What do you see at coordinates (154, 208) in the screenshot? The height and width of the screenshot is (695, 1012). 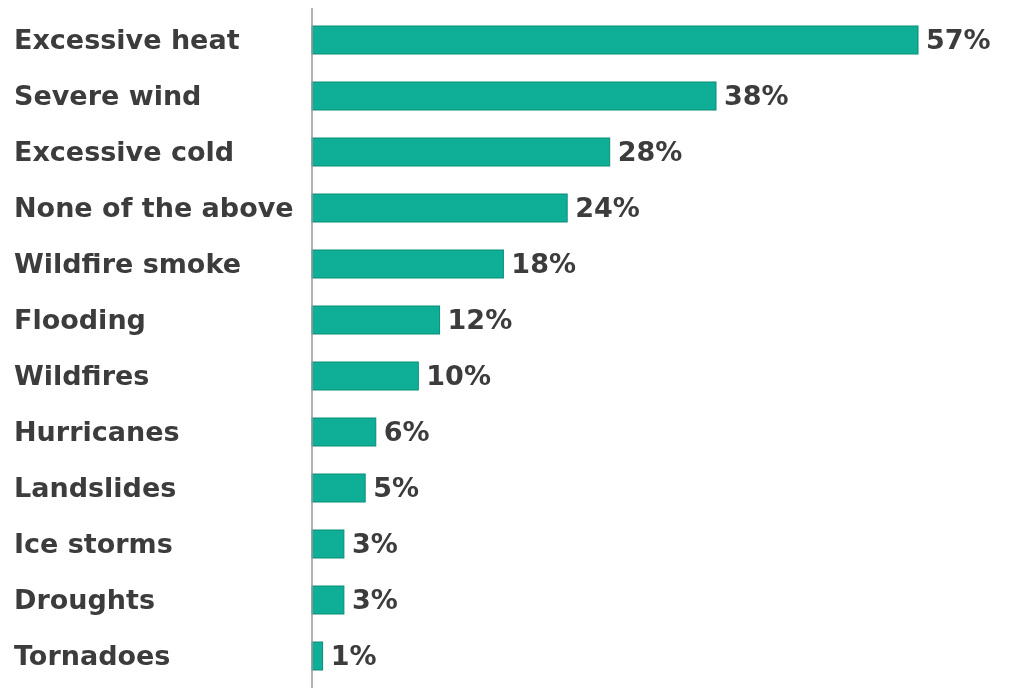 I see `y-tick-label: None of the above` at bounding box center [154, 208].